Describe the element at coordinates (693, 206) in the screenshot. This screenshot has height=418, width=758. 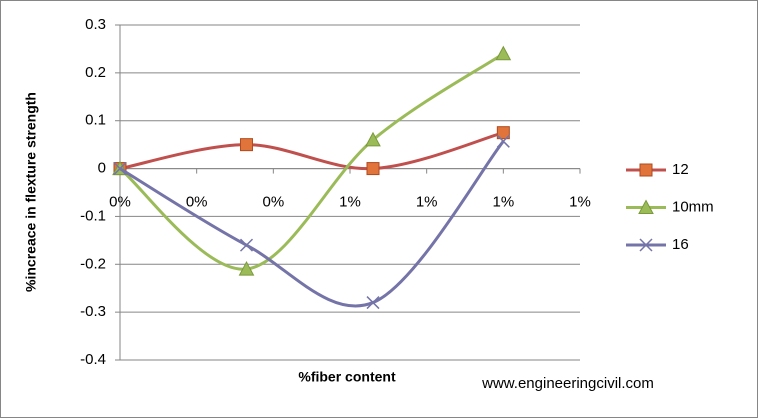
I see `legend-label: 10mm` at that location.